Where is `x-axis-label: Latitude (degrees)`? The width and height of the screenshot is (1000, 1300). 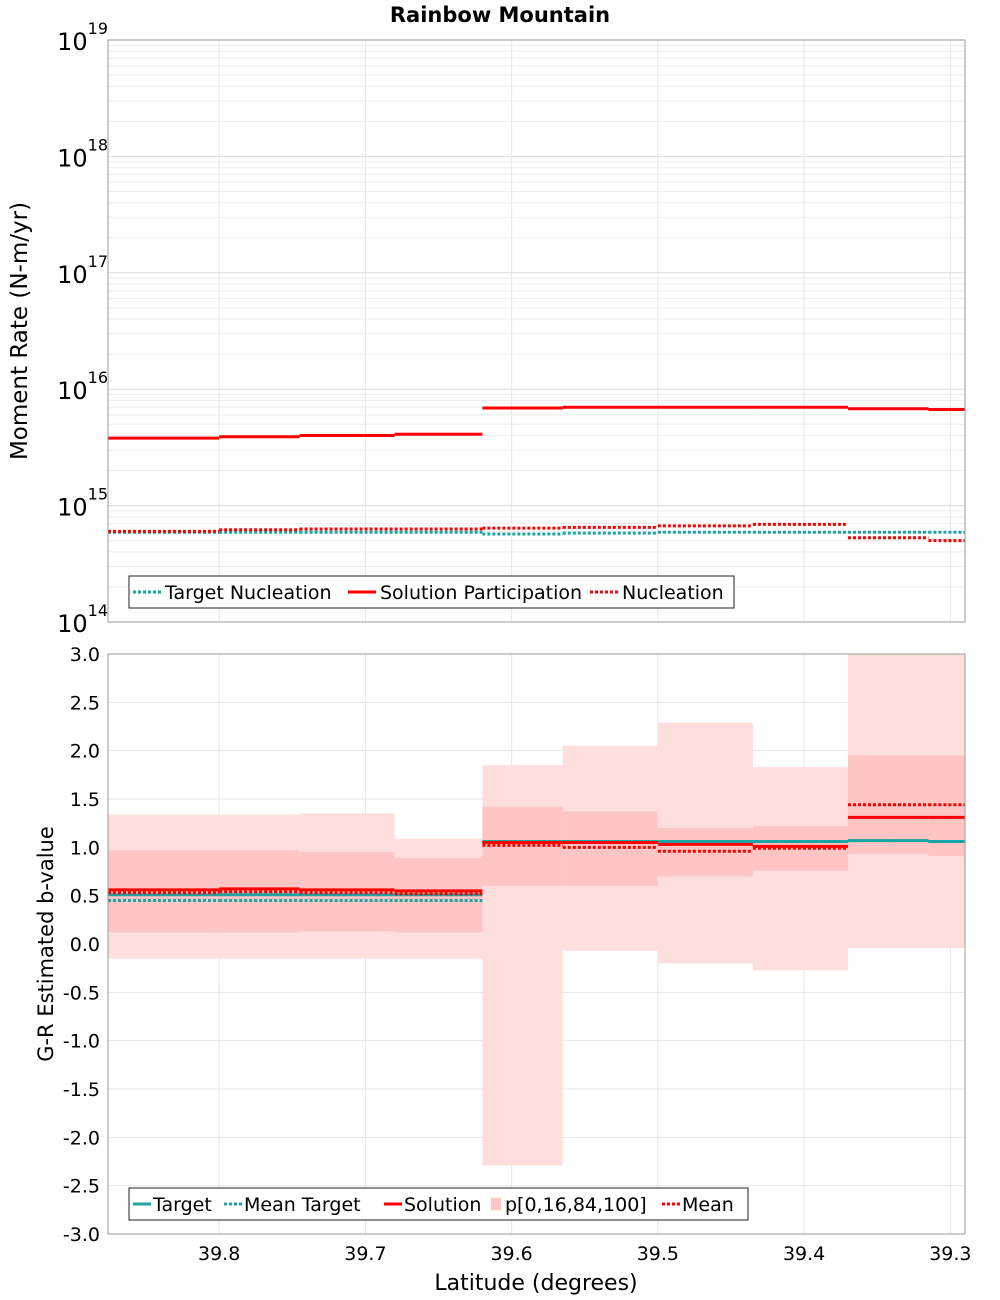
x-axis-label: Latitude (degrees) is located at coordinates (535, 1283).